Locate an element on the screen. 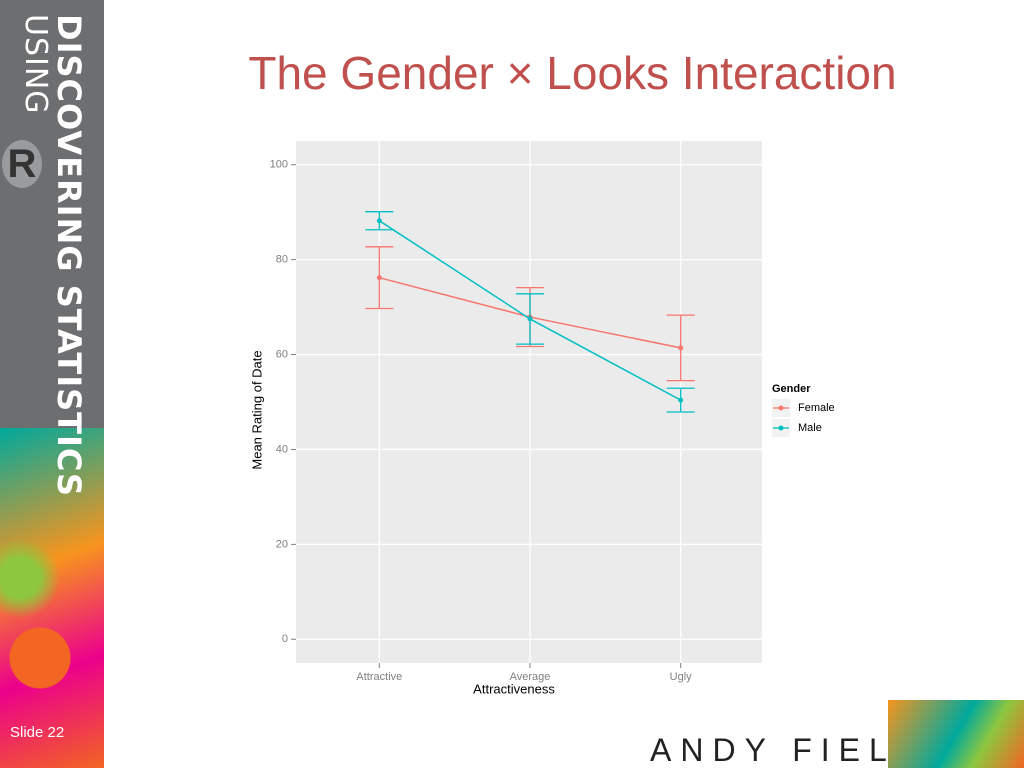 The image size is (1024, 769). slide-title: The Gender × Looks Interaction is located at coordinates (572, 73).